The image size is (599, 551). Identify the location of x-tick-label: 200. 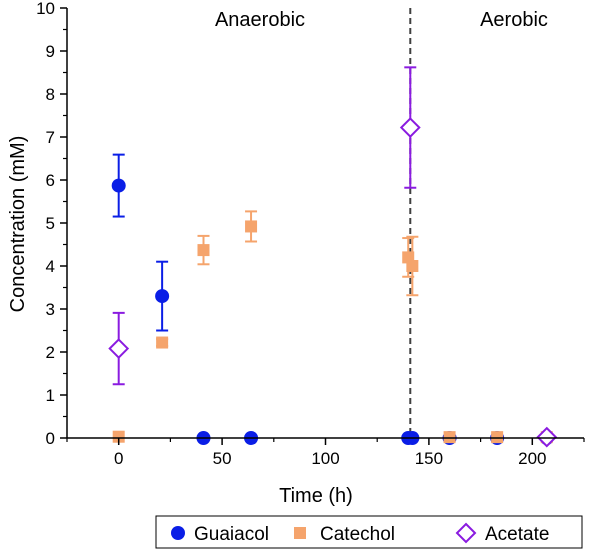
(532, 458).